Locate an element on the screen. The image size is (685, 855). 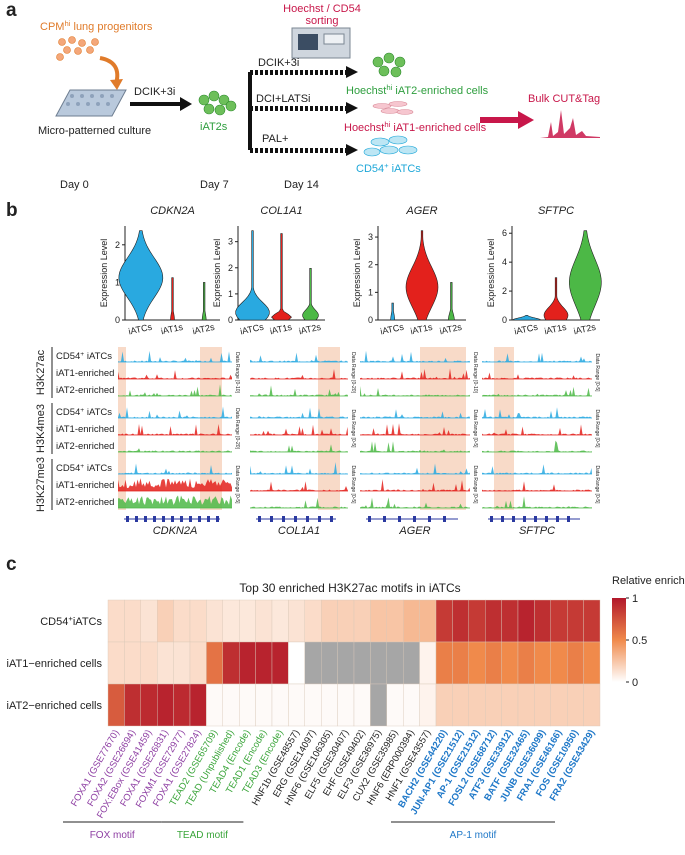
population-label-rest: iATCs is located at coordinates (405, 169).